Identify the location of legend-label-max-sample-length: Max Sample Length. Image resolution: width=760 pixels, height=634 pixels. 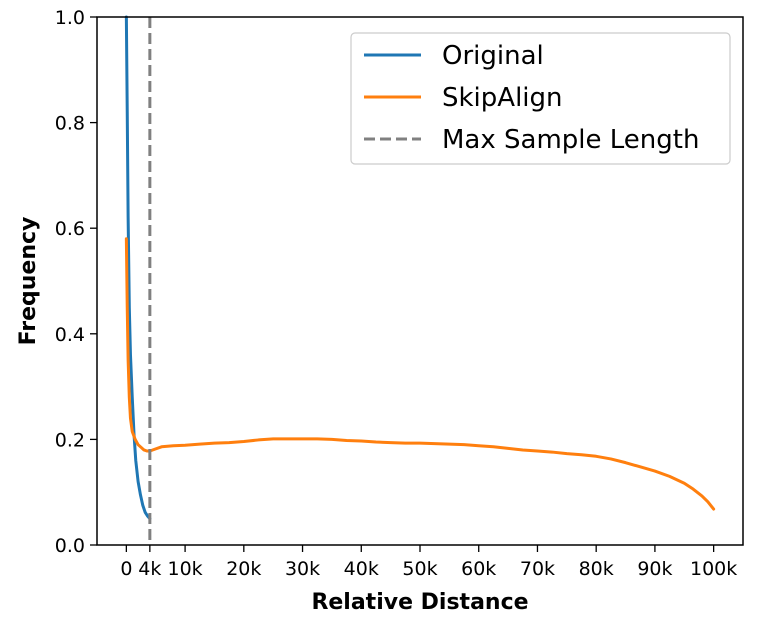
(570, 140).